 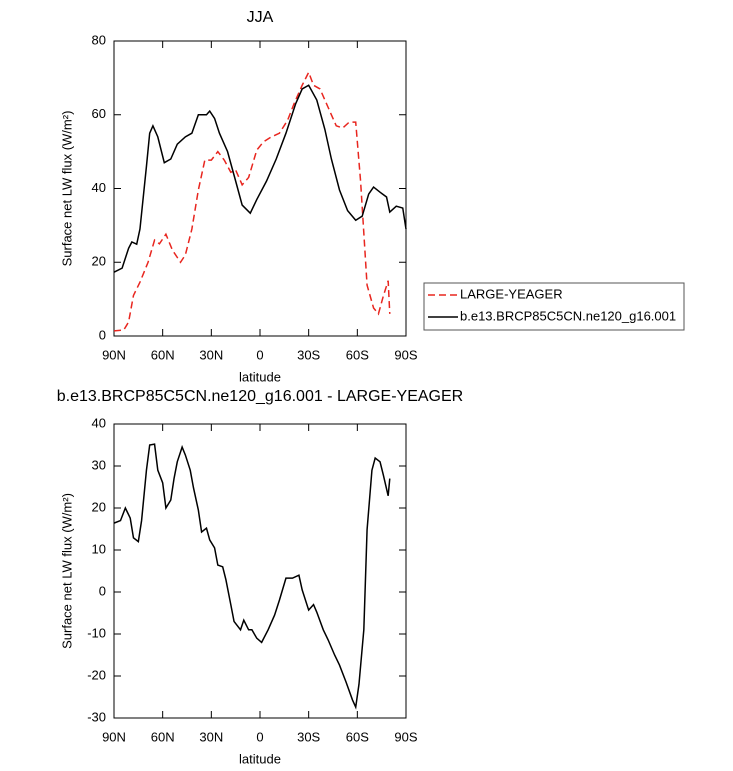 I want to click on legend-box, so click(x=554, y=306).